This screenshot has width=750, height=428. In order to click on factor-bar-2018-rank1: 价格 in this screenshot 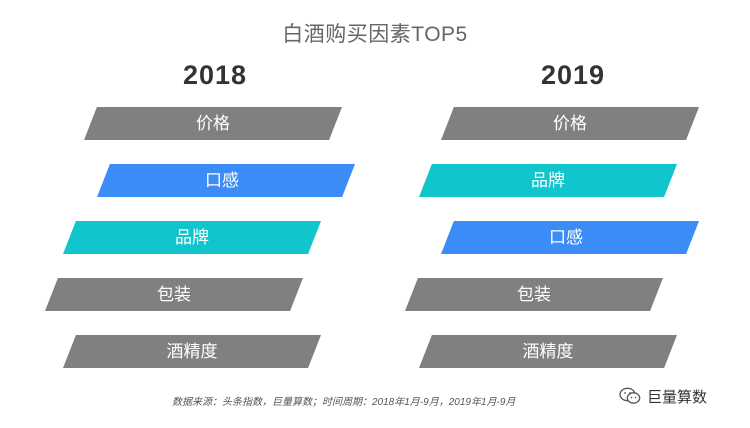, I will do `click(213, 123)`.